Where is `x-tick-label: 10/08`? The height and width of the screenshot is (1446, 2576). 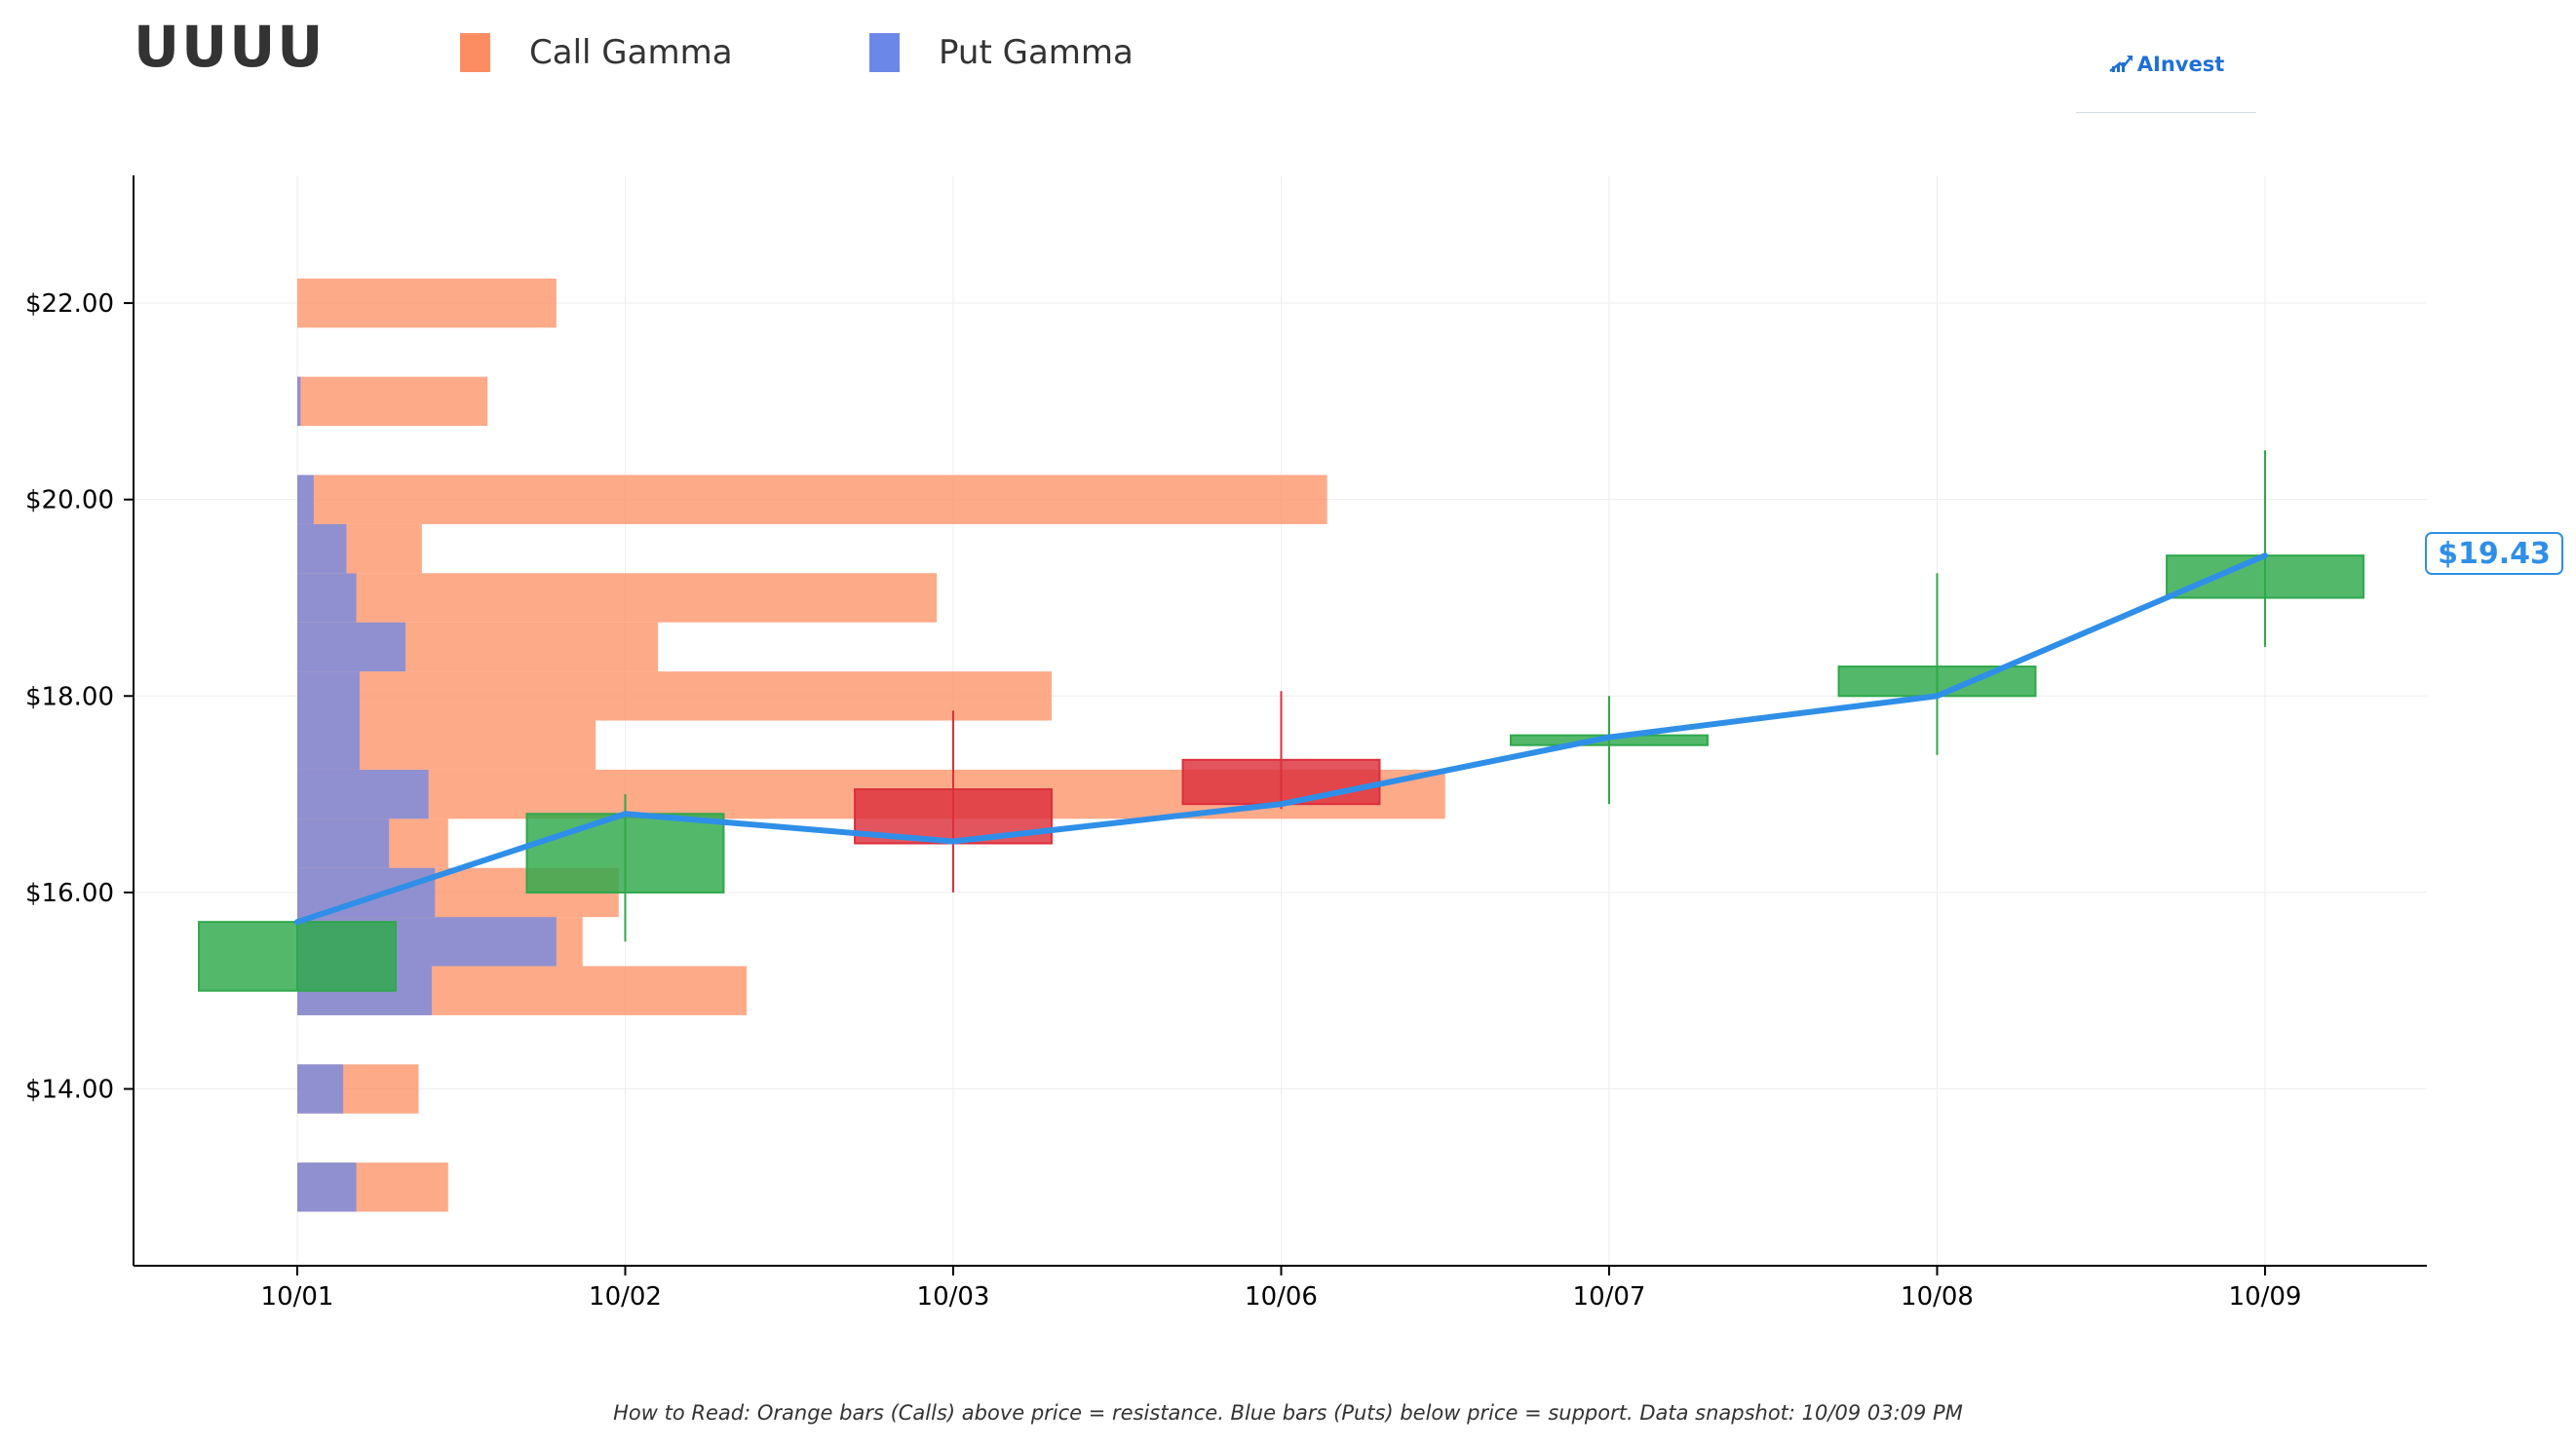
x-tick-label: 10/08 is located at coordinates (1937, 1297).